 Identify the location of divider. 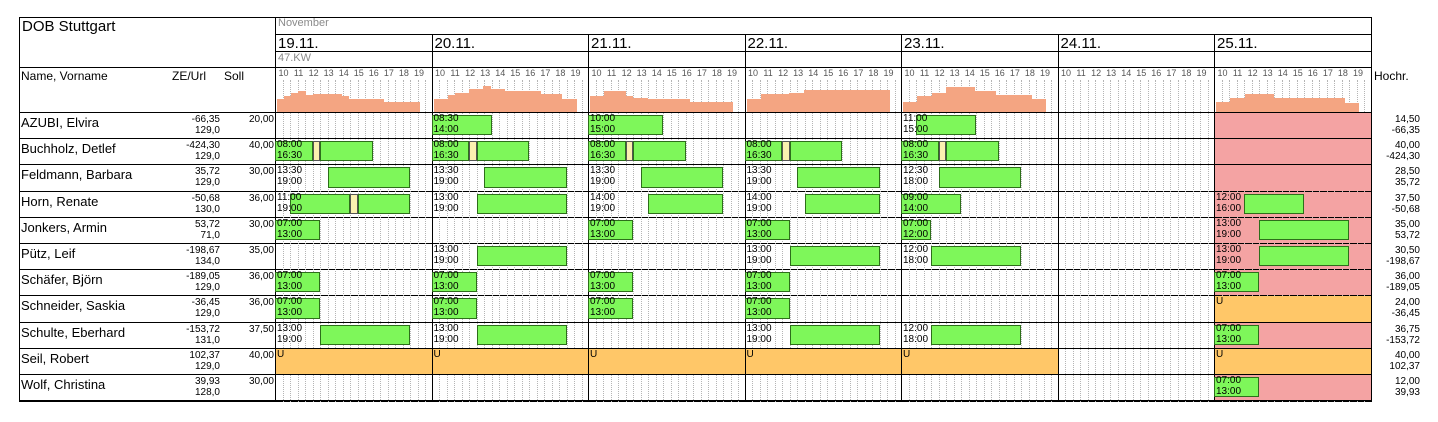
(823, 51).